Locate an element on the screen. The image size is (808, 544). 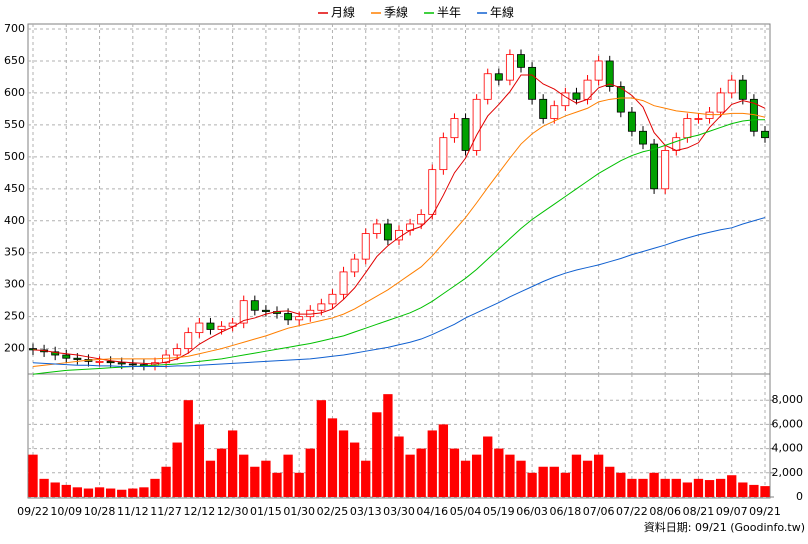
y-tick-label: 300 is located at coordinates (14, 284).